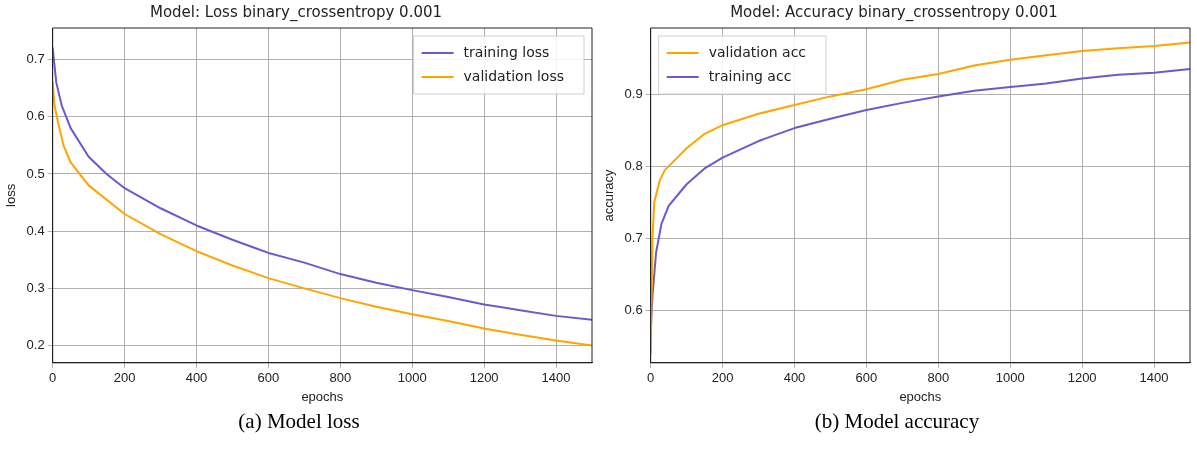  What do you see at coordinates (35, 230) in the screenshot?
I see `y-tick-label: 0.4` at bounding box center [35, 230].